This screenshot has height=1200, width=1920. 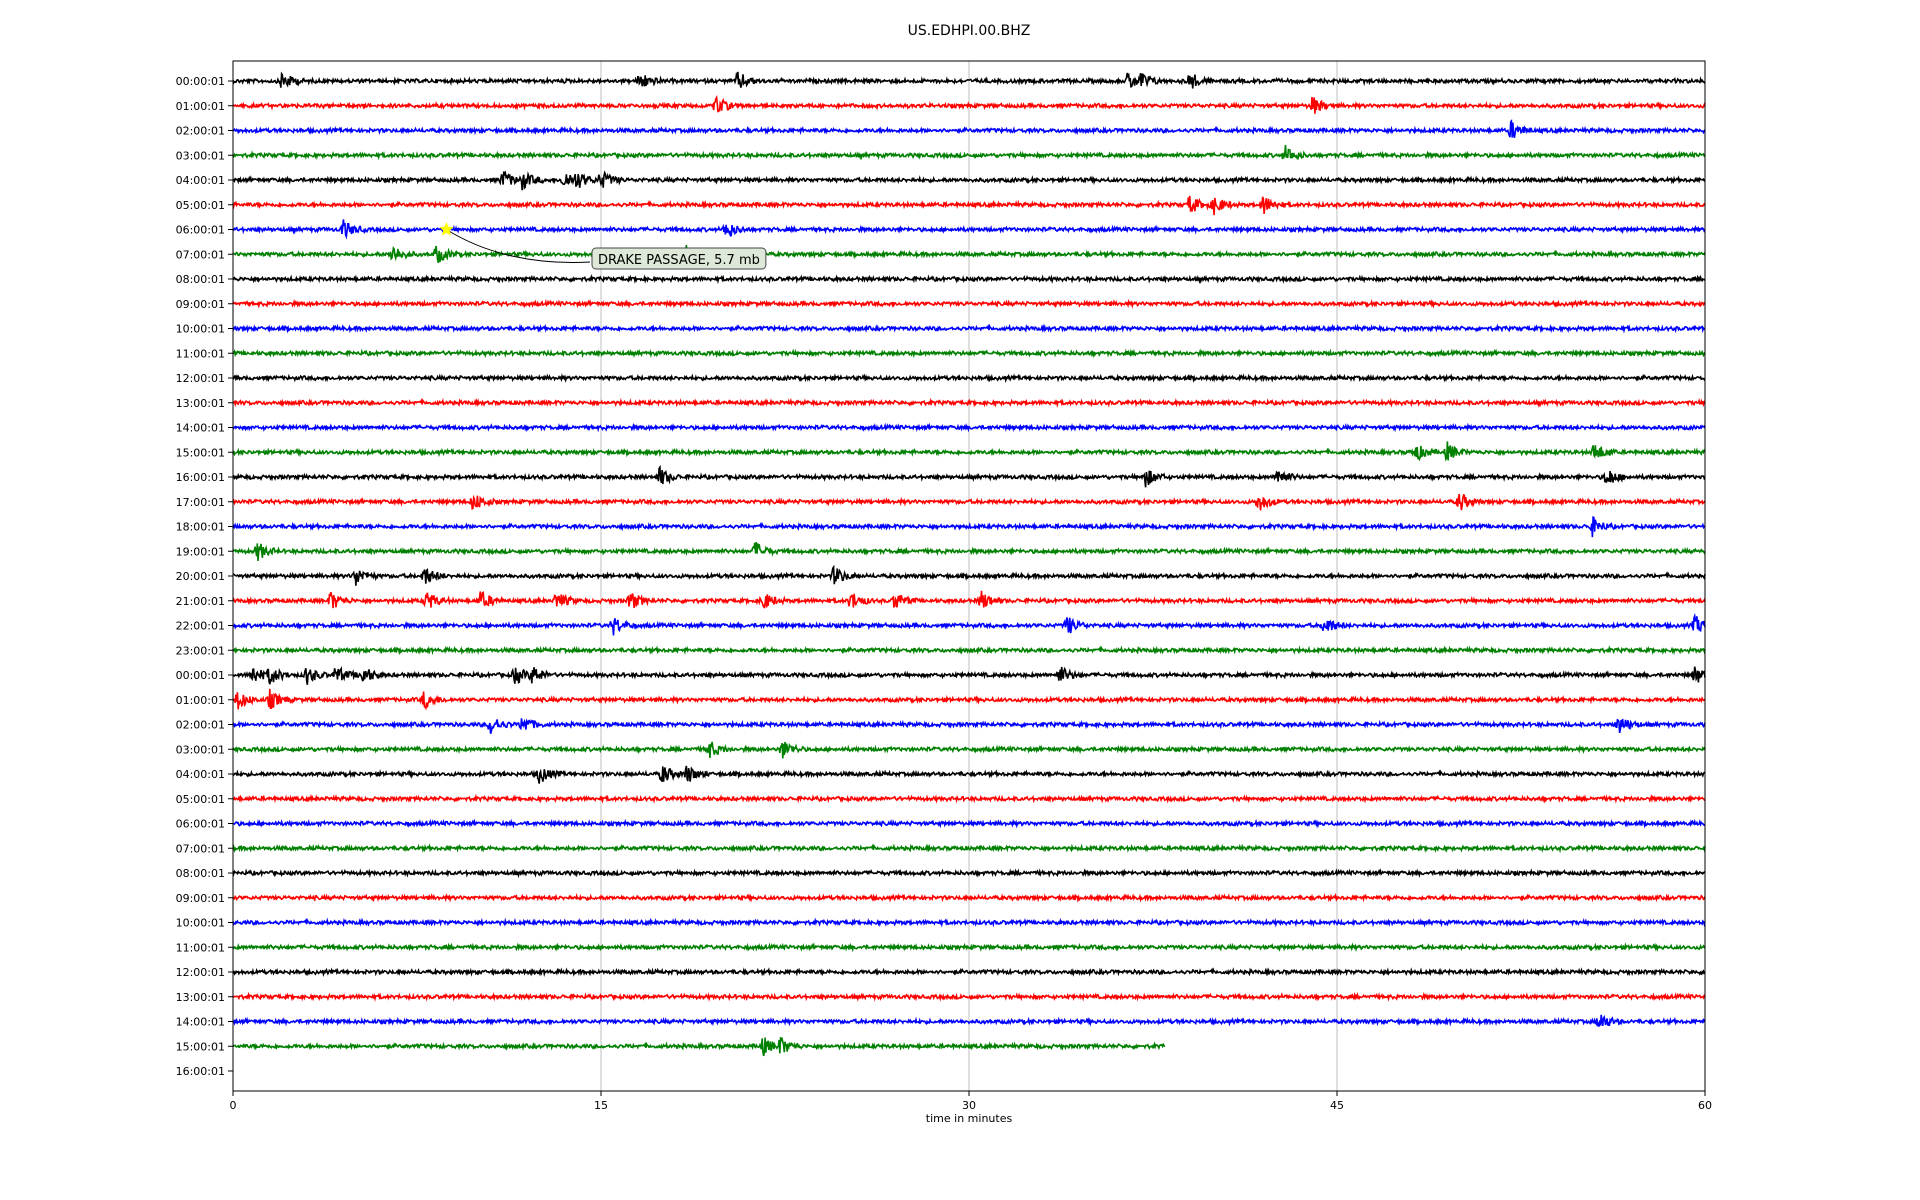 I want to click on row-time-label: 18:00:01, so click(x=200, y=527).